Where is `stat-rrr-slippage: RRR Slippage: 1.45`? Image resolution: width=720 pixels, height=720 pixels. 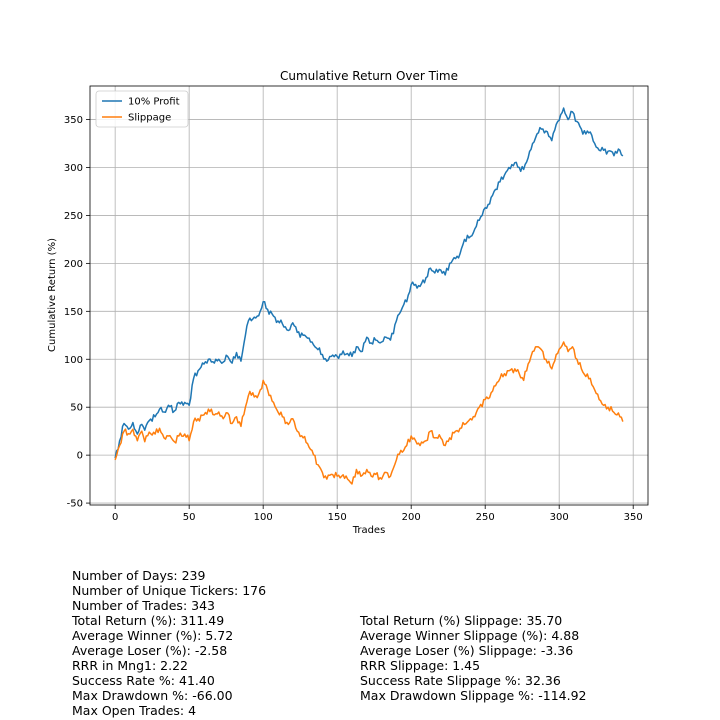 stat-rrr-slippage: RRR Slippage: 1.45 is located at coordinates (420, 665).